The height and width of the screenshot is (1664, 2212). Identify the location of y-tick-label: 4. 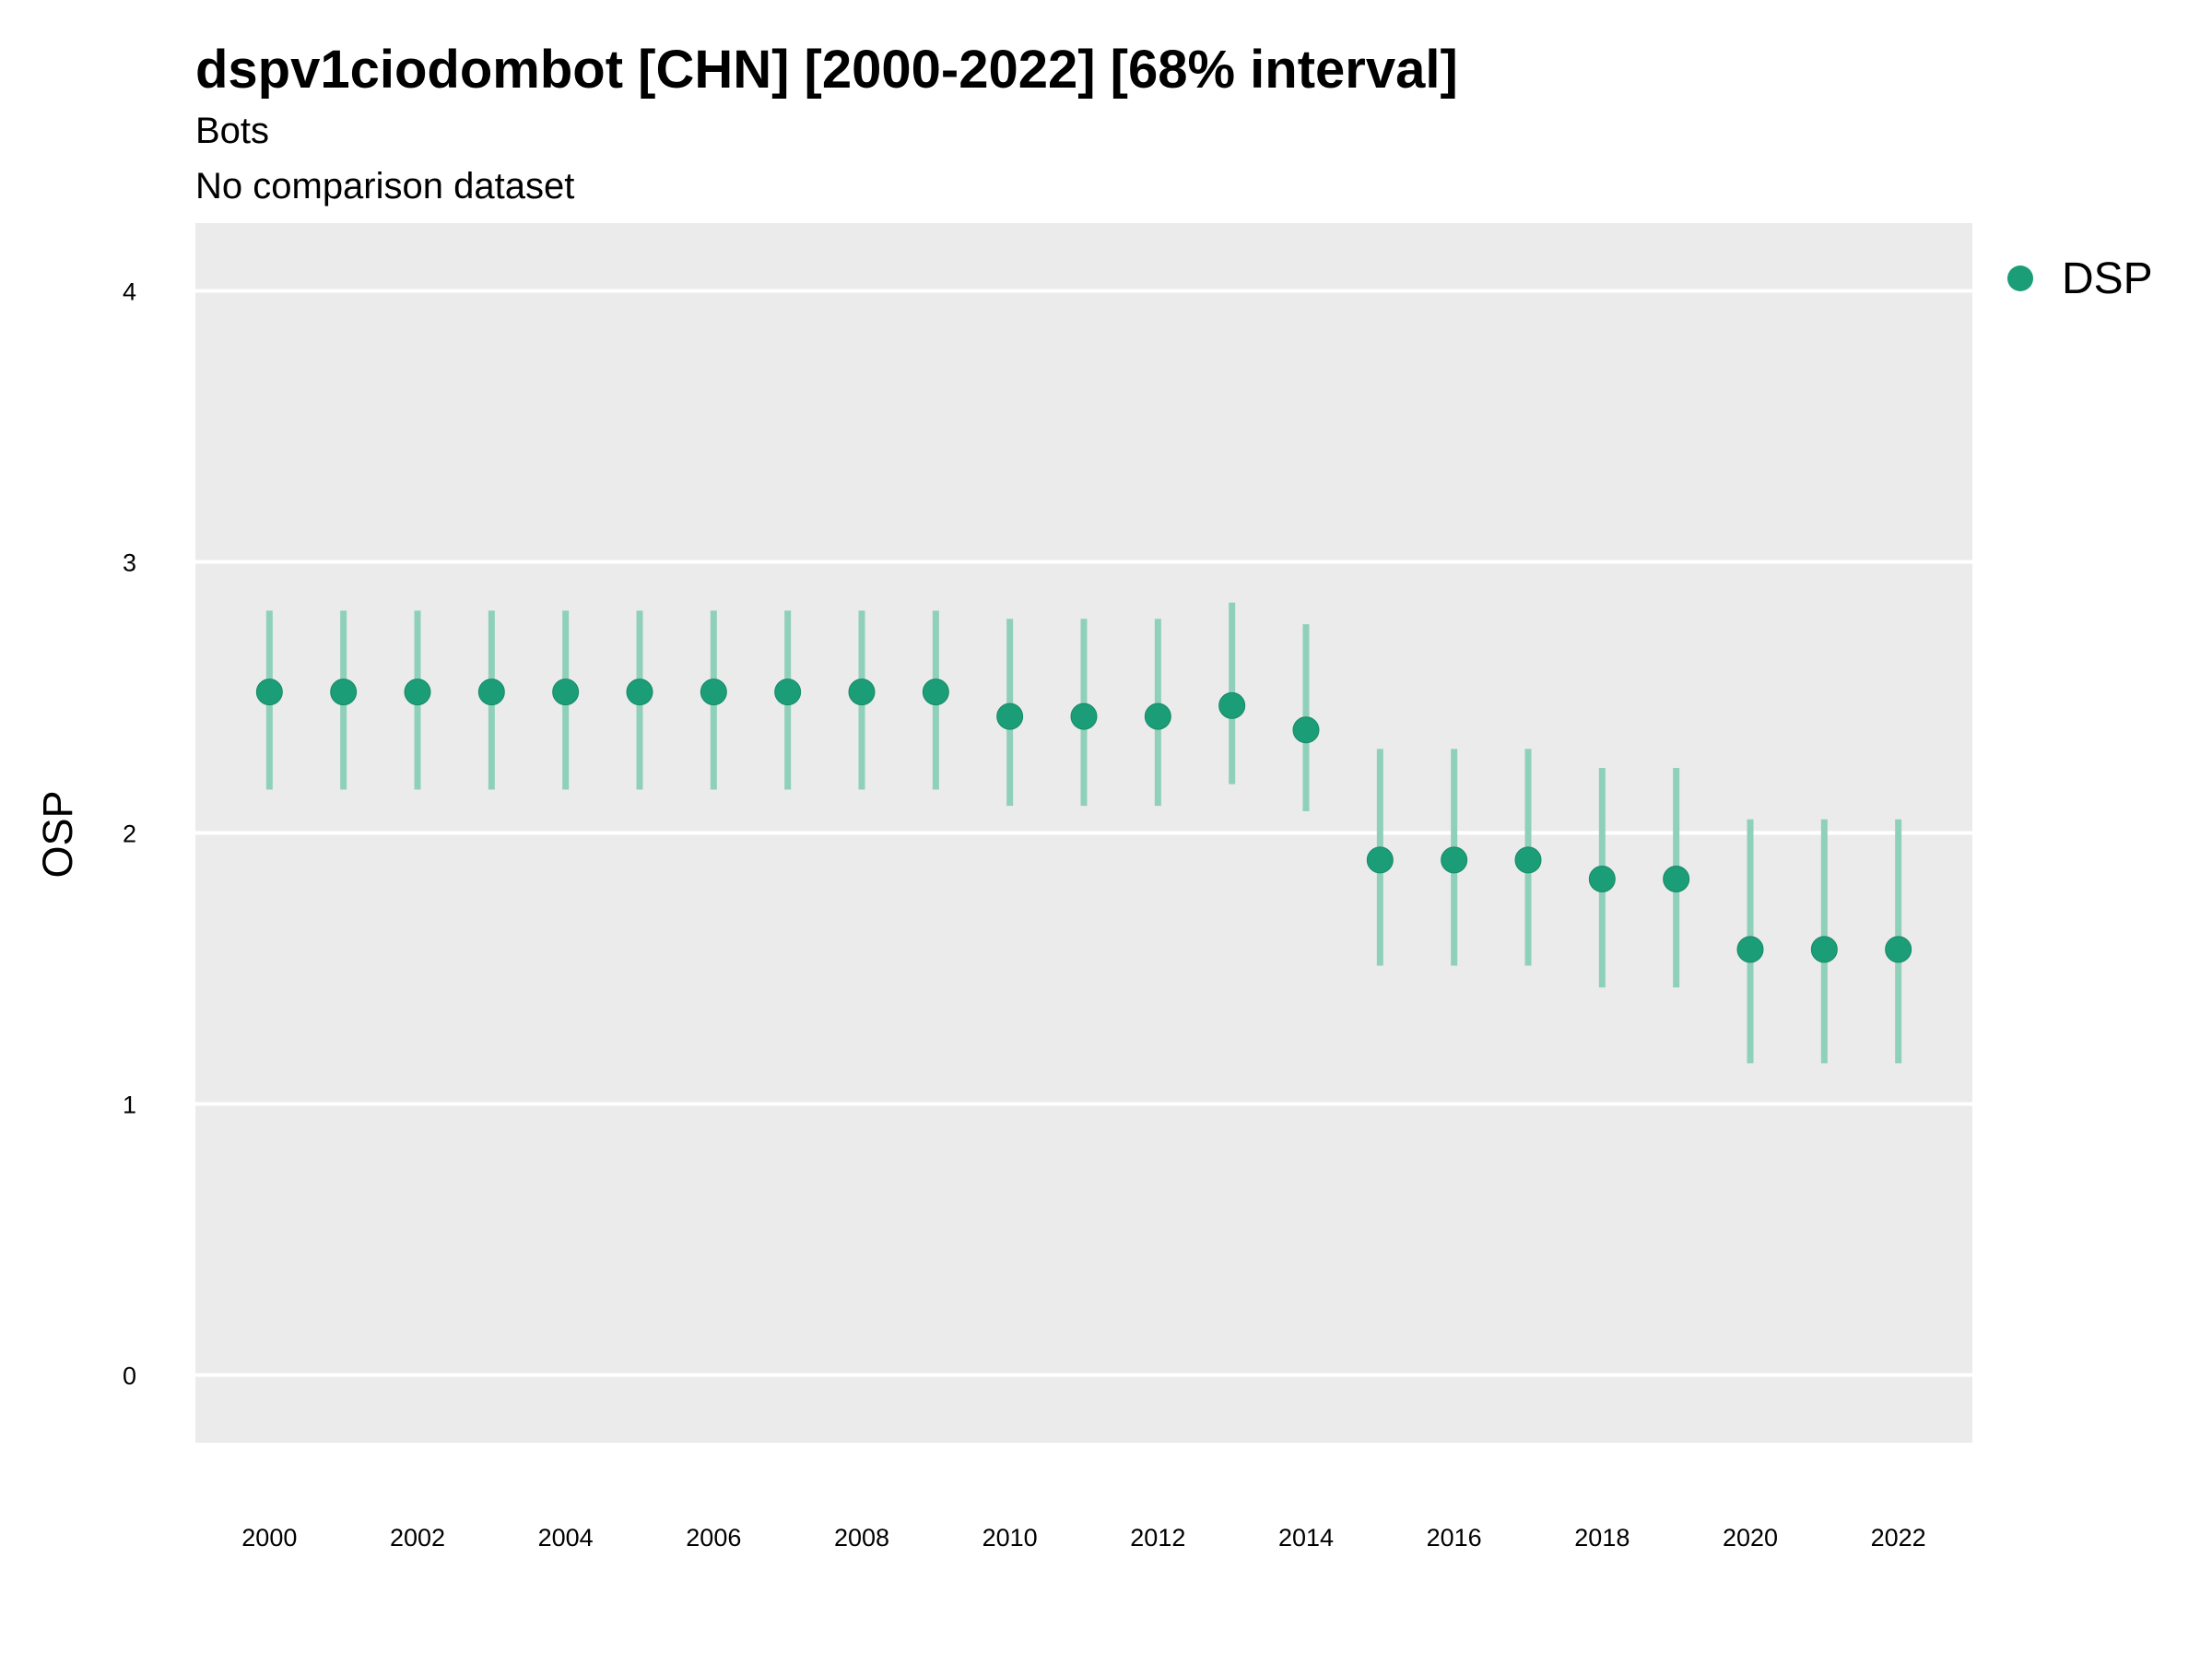
(129, 292).